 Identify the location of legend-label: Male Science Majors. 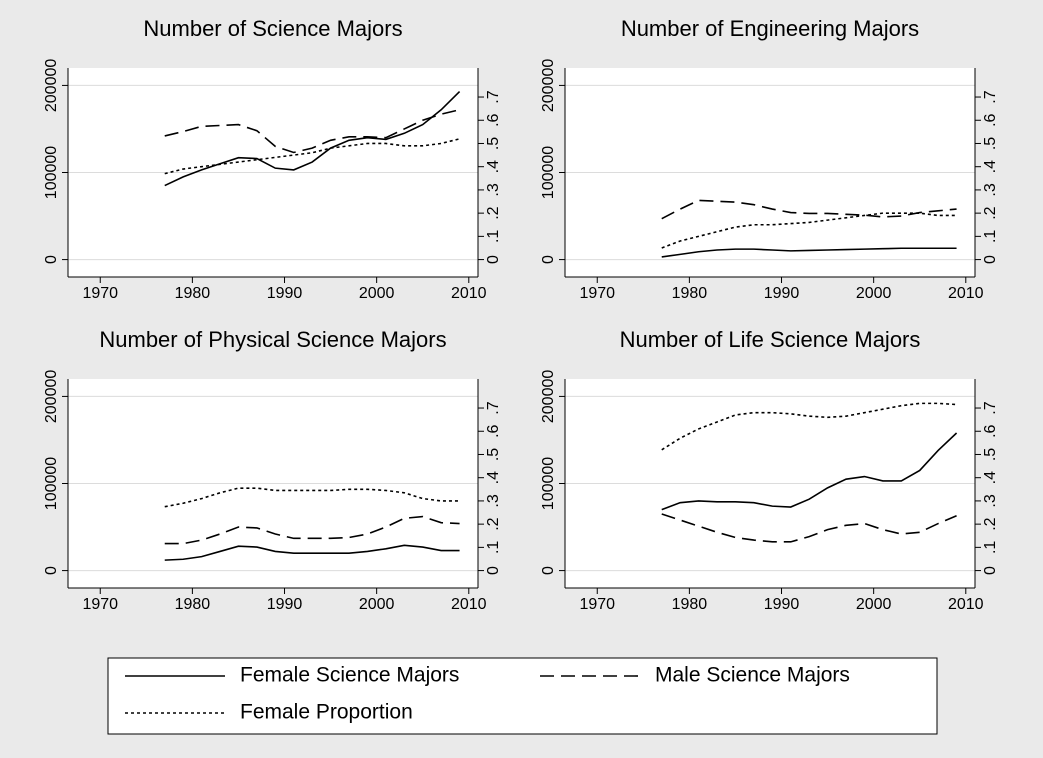
(752, 675).